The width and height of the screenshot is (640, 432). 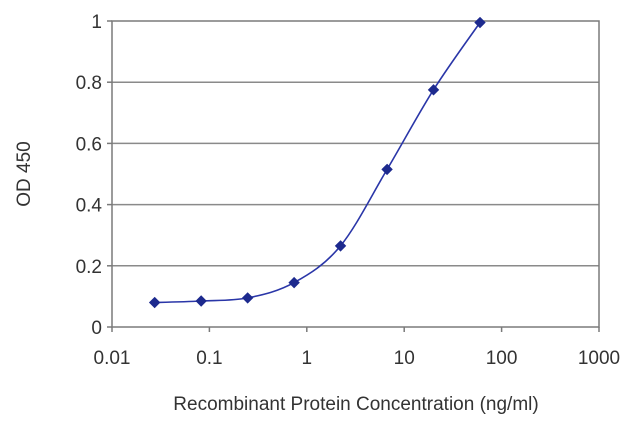 What do you see at coordinates (89, 206) in the screenshot?
I see `y-tick-label: 0.4` at bounding box center [89, 206].